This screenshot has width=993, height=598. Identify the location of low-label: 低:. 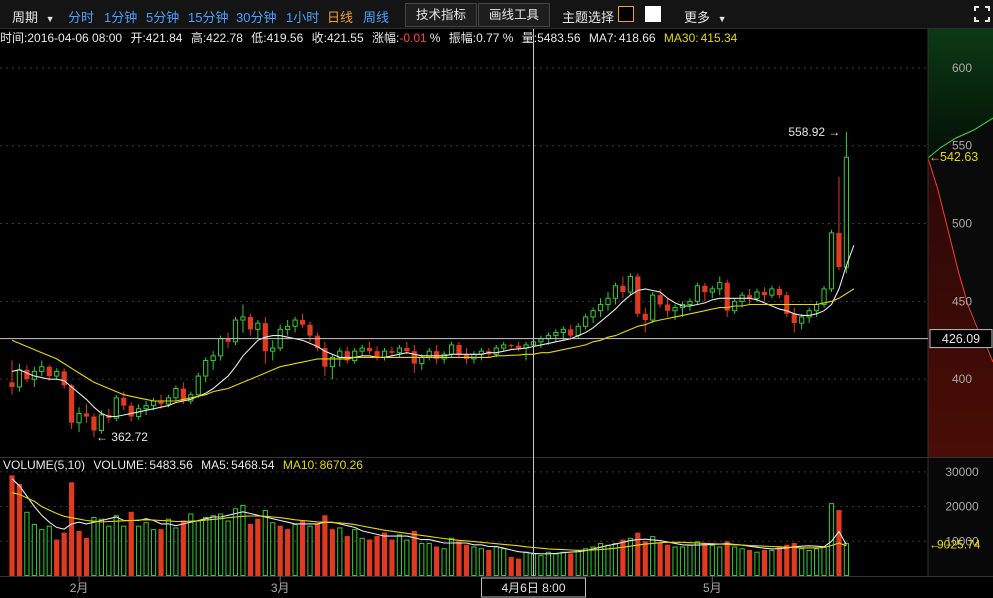
(259, 38).